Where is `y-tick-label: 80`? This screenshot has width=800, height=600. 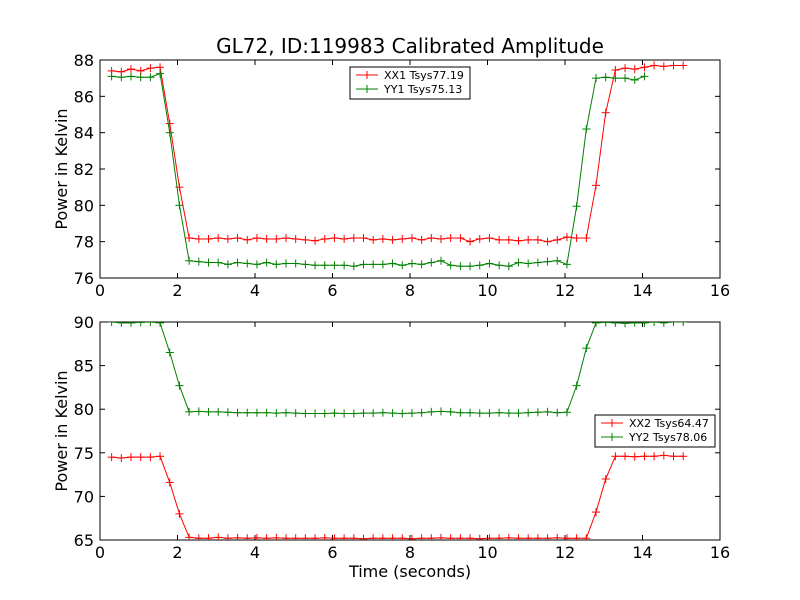 y-tick-label: 80 is located at coordinates (84, 409).